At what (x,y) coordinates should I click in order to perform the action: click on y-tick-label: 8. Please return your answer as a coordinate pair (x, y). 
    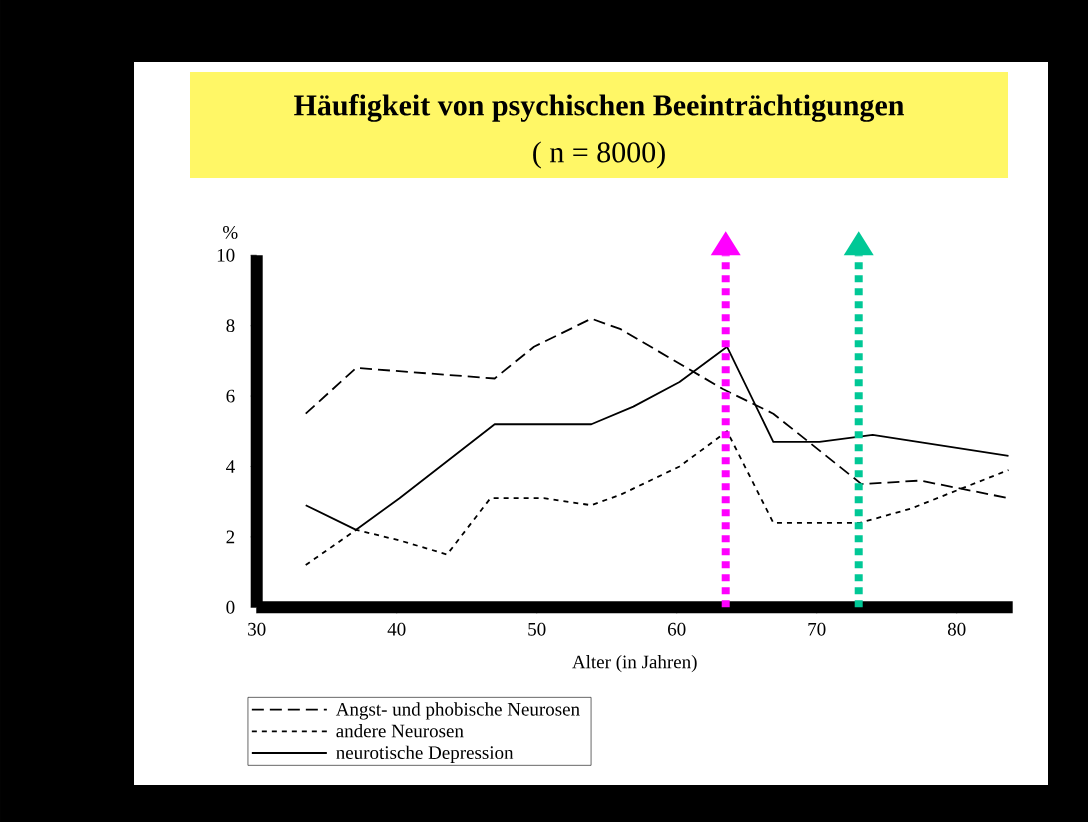
    Looking at the image, I should click on (230, 326).